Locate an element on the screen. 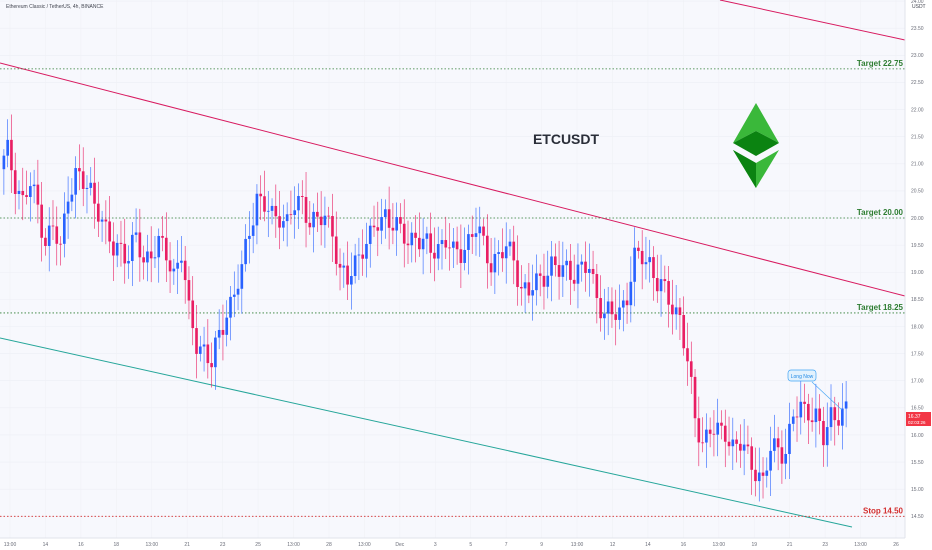 The height and width of the screenshot is (550, 932). channel-upper-top-line is located at coordinates (812, 20).